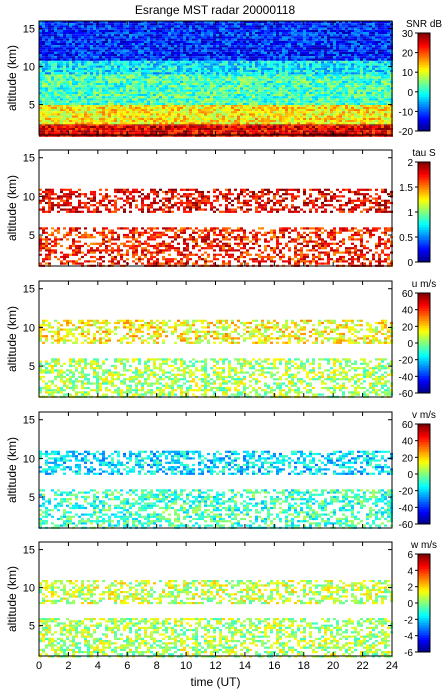 This screenshot has width=447, height=690. What do you see at coordinates (157, 666) in the screenshot?
I see `x-tick-label: 8` at bounding box center [157, 666].